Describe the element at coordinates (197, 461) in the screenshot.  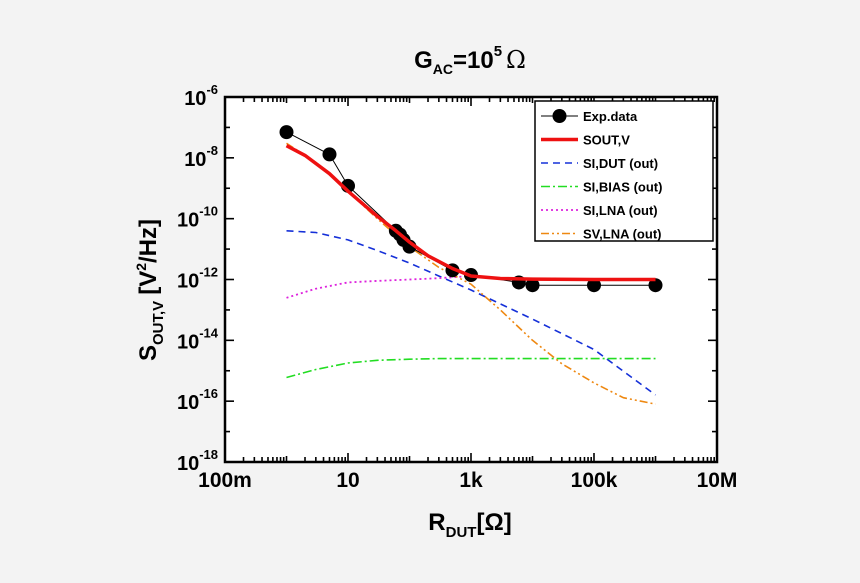
I see `y-tick-label: 10⁻¹⁸` at that location.